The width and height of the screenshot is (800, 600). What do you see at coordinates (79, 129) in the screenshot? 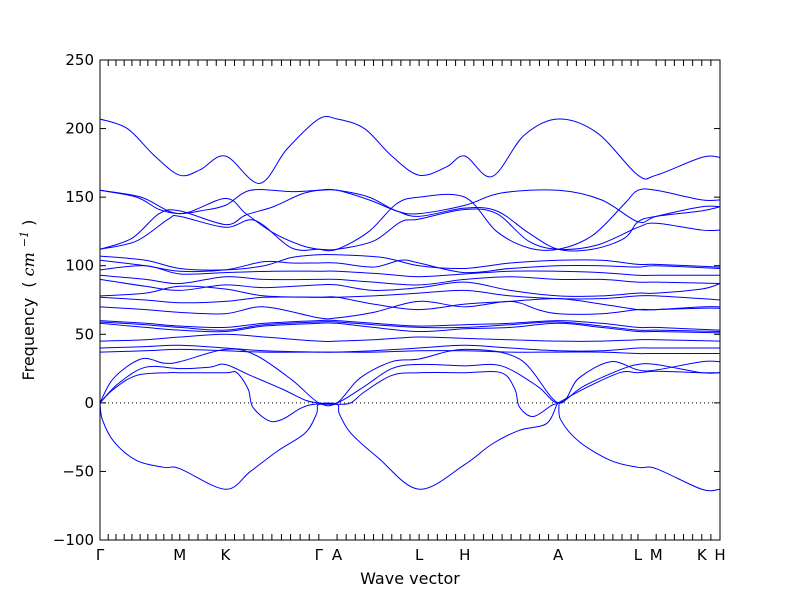
I see `y-tick-label: 200` at bounding box center [79, 129].